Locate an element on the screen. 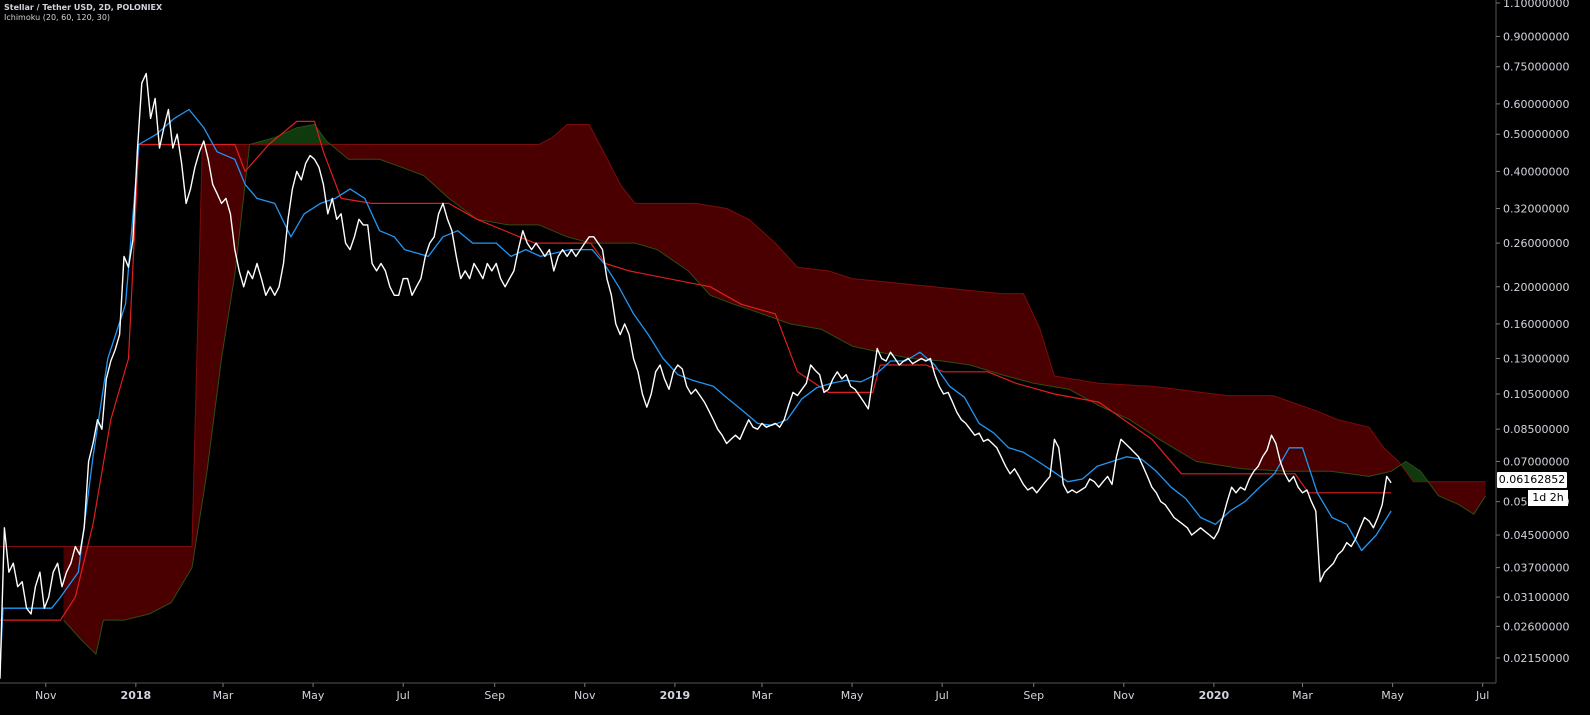 This screenshot has width=1590, height=715. x-tick-label-13: 2020 is located at coordinates (1214, 695).